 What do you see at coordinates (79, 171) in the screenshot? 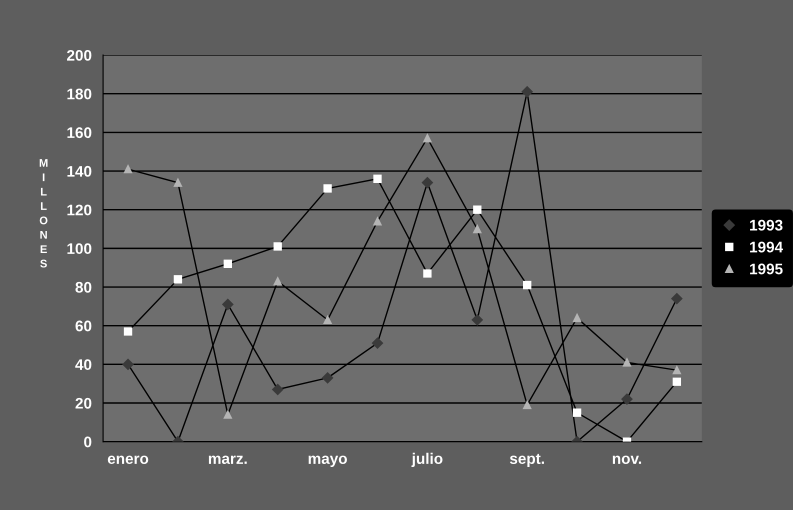
I see `y-tick-label: 140` at bounding box center [79, 171].